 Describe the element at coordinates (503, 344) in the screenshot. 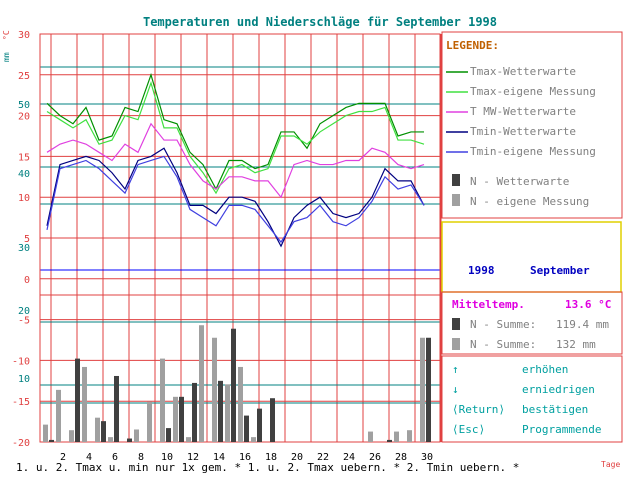

I see `n-summe-eigen-label: N - Summe:` at that location.